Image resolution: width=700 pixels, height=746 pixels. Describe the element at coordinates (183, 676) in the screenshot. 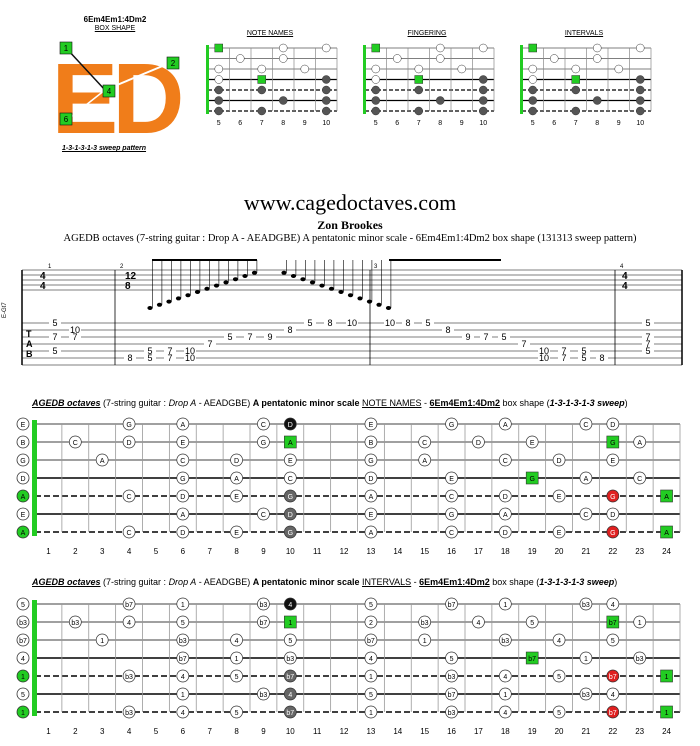

I see `note-marker: 4` at that location.